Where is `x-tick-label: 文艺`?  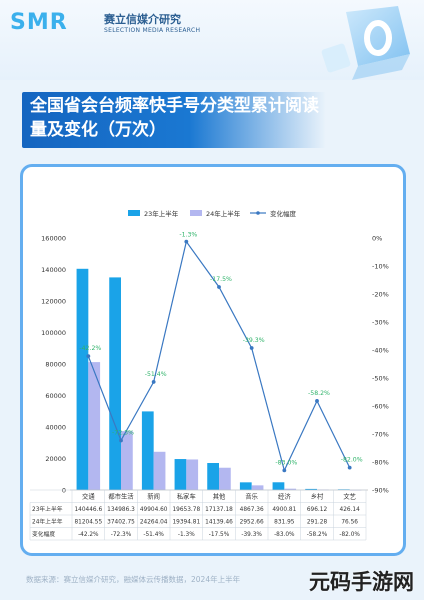 x-tick-label: 文艺 is located at coordinates (349, 496).